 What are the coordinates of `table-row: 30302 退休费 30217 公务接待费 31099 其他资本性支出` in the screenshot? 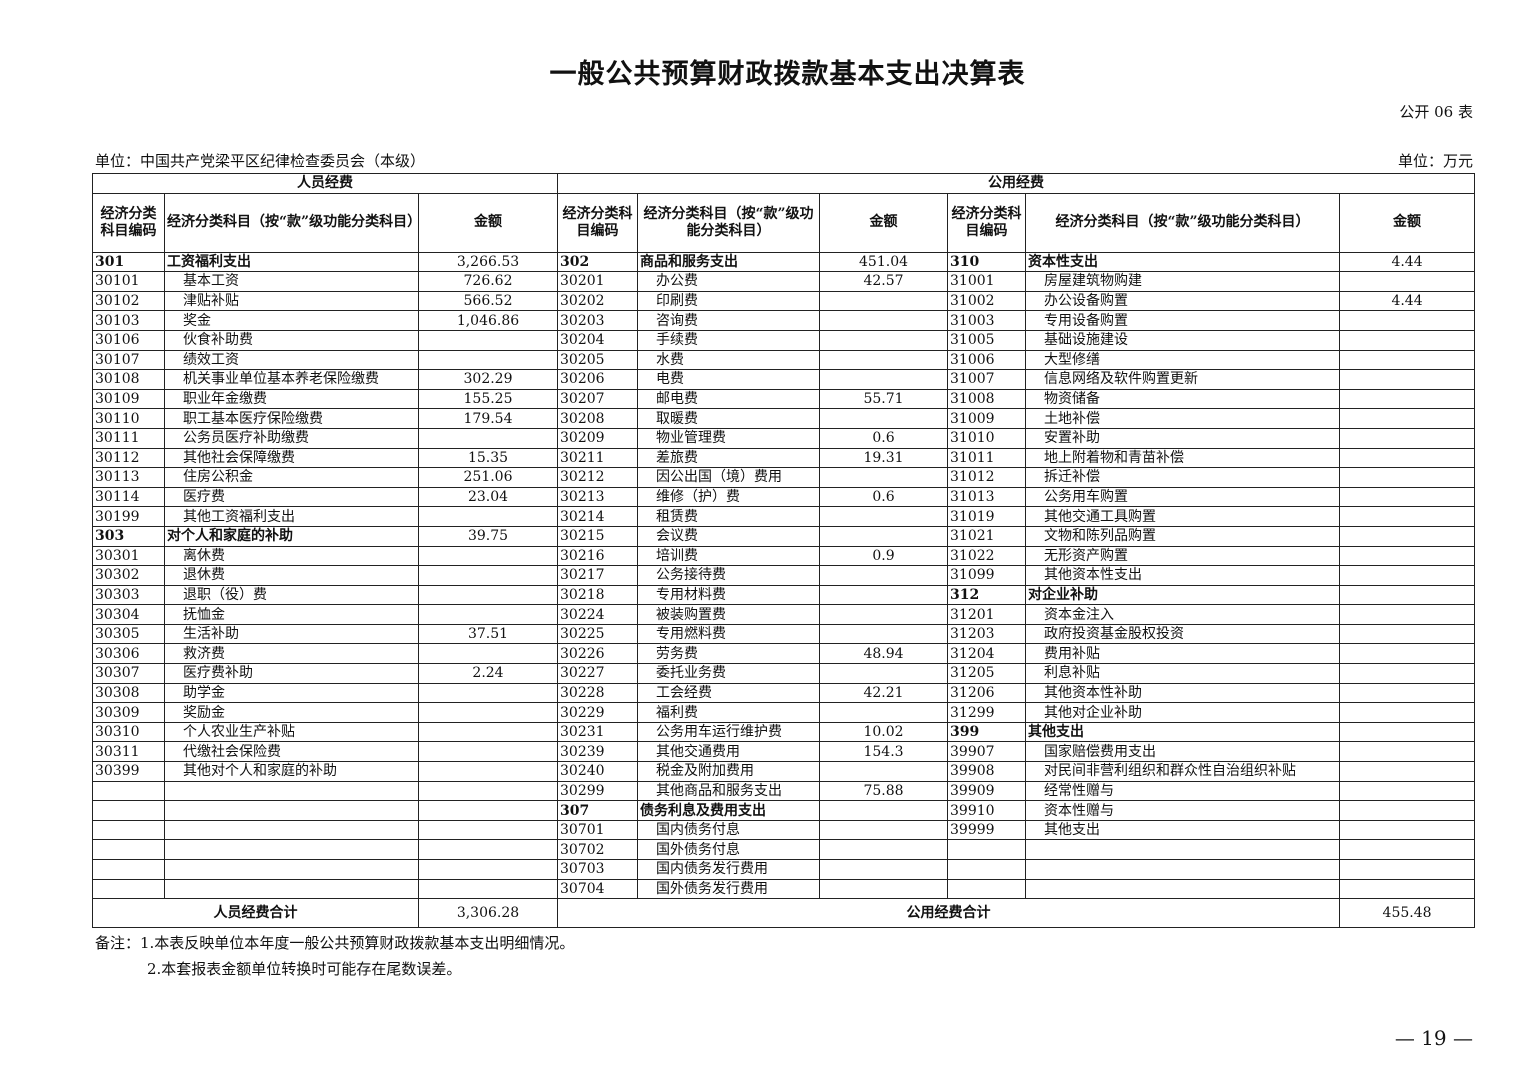 It's located at (784, 575).